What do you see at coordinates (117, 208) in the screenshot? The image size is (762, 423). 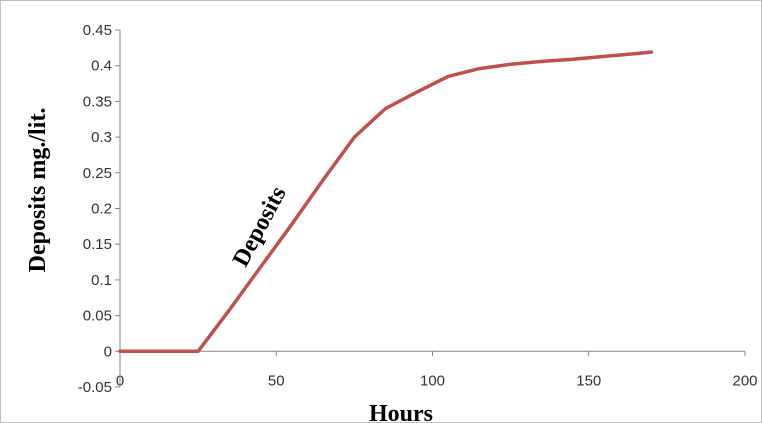 I see `y-tick-marks` at bounding box center [117, 208].